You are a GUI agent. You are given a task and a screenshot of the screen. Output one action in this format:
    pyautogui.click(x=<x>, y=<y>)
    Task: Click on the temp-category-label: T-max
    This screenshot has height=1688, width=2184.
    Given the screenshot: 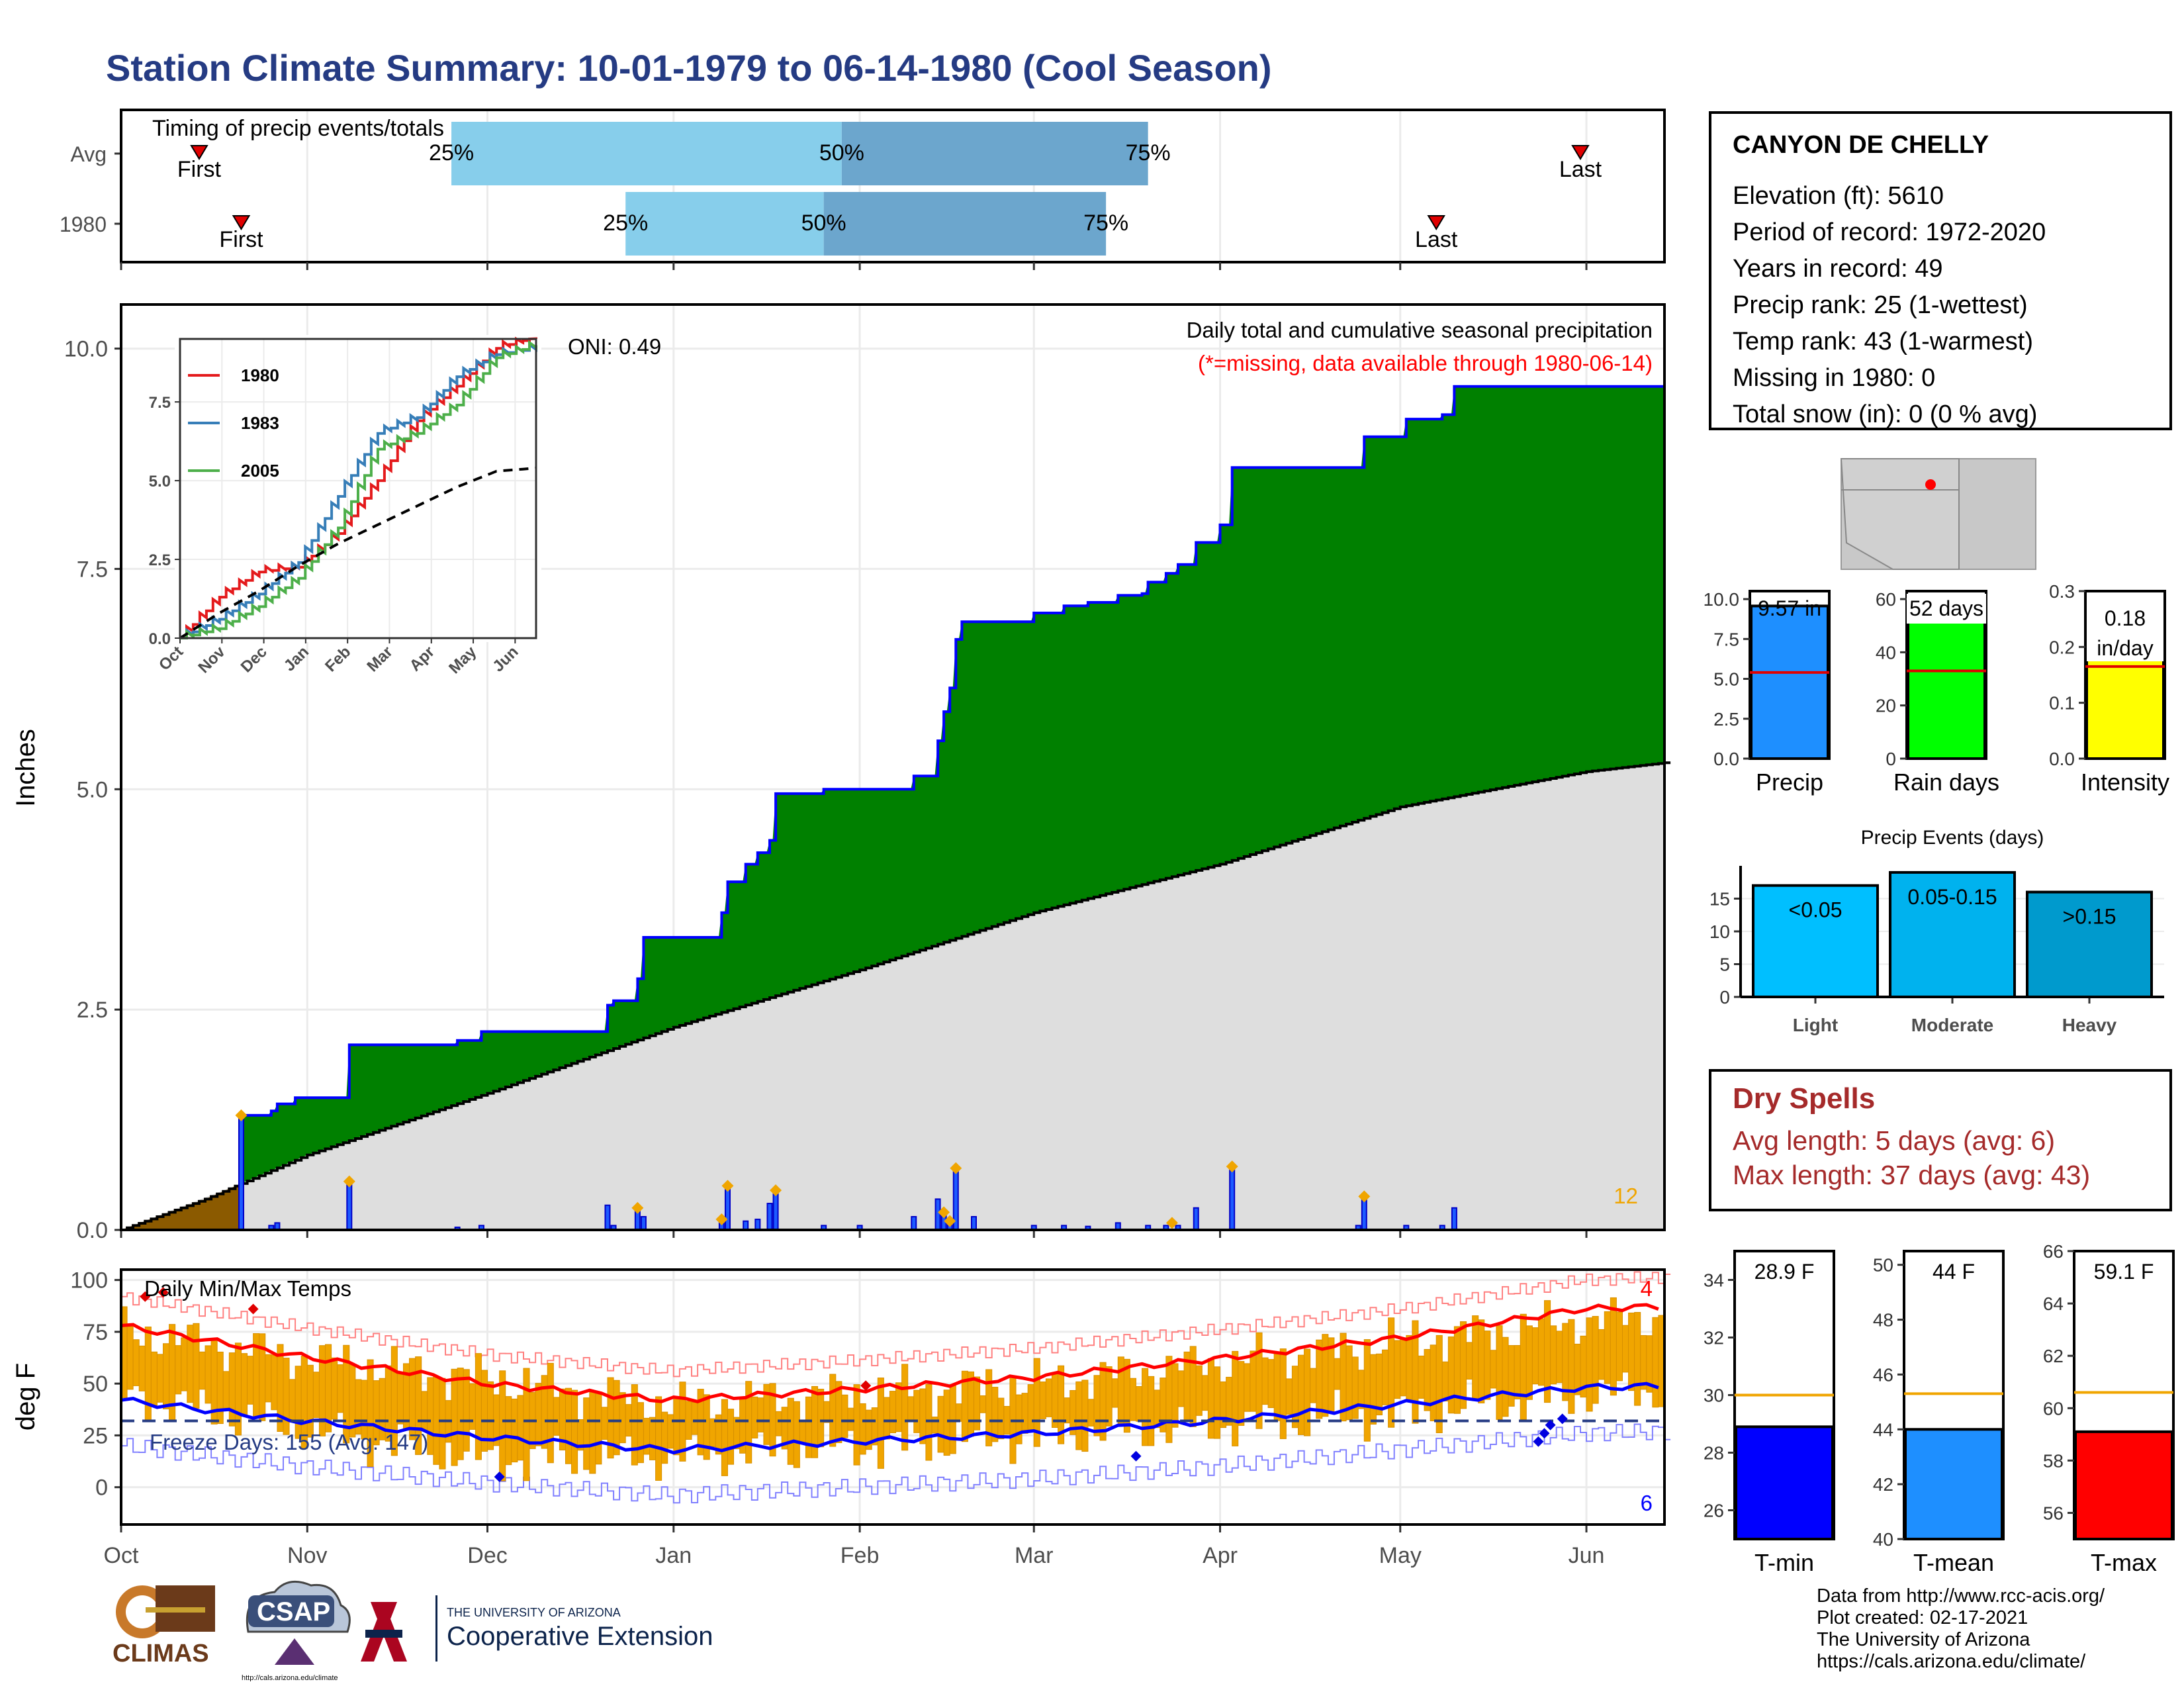 What is the action you would take?
    pyautogui.click(x=2124, y=1562)
    